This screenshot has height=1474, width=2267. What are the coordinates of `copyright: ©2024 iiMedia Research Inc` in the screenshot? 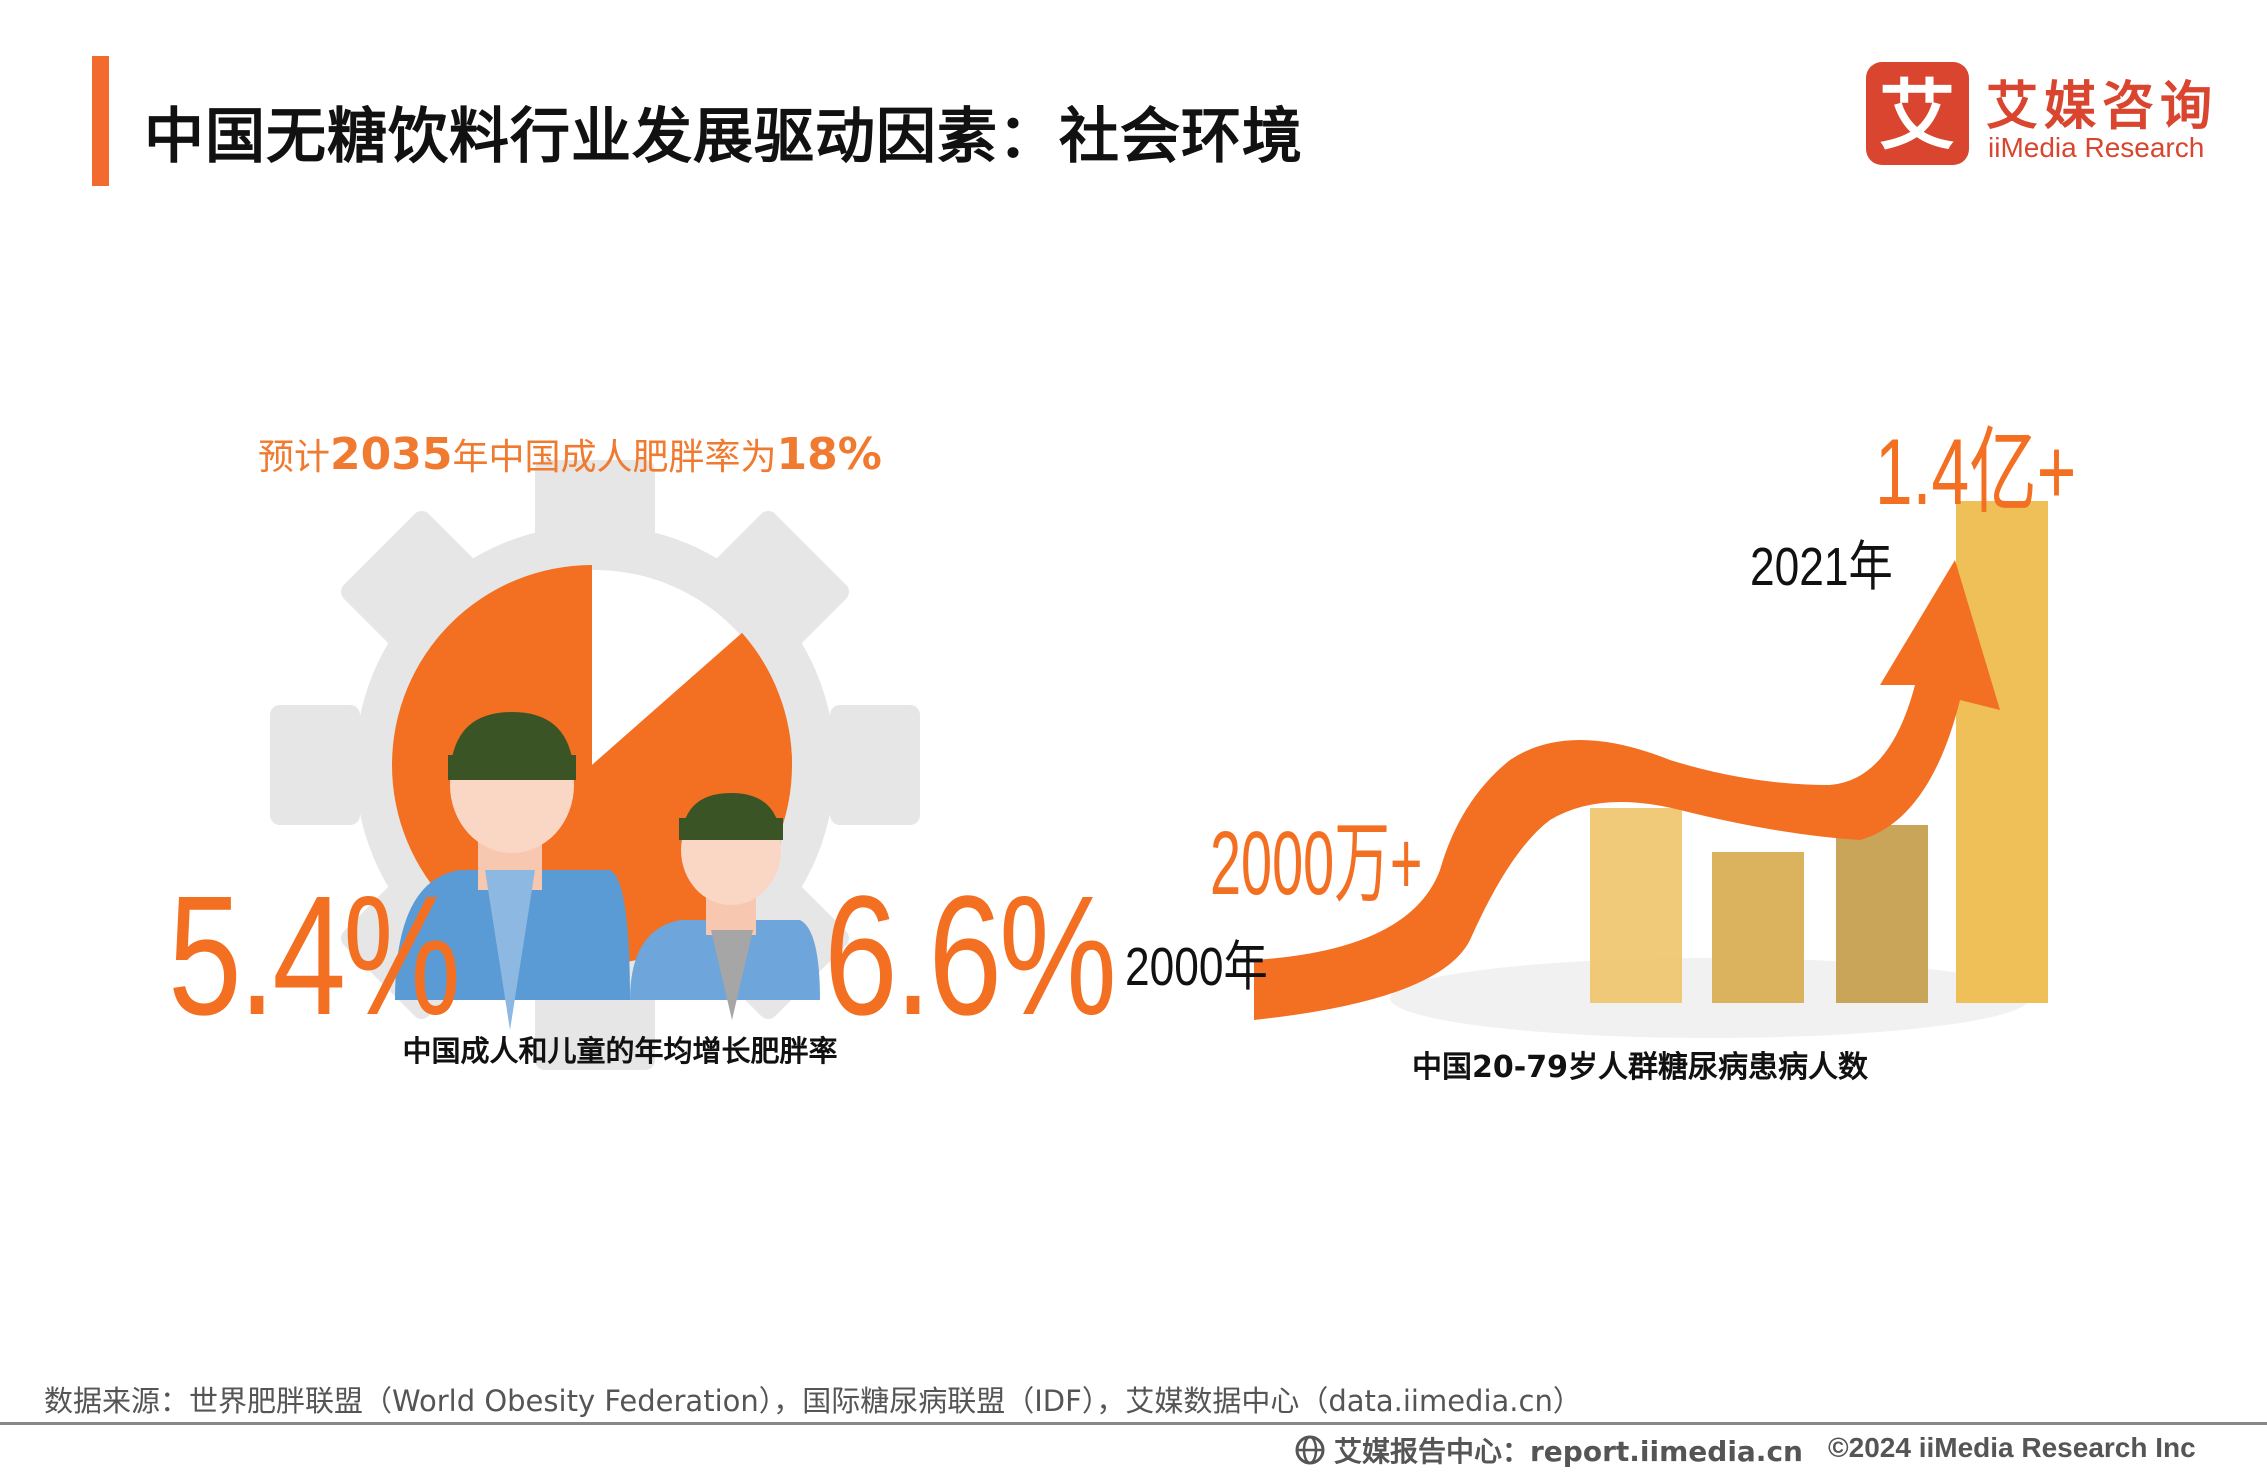 It's located at (2012, 1447).